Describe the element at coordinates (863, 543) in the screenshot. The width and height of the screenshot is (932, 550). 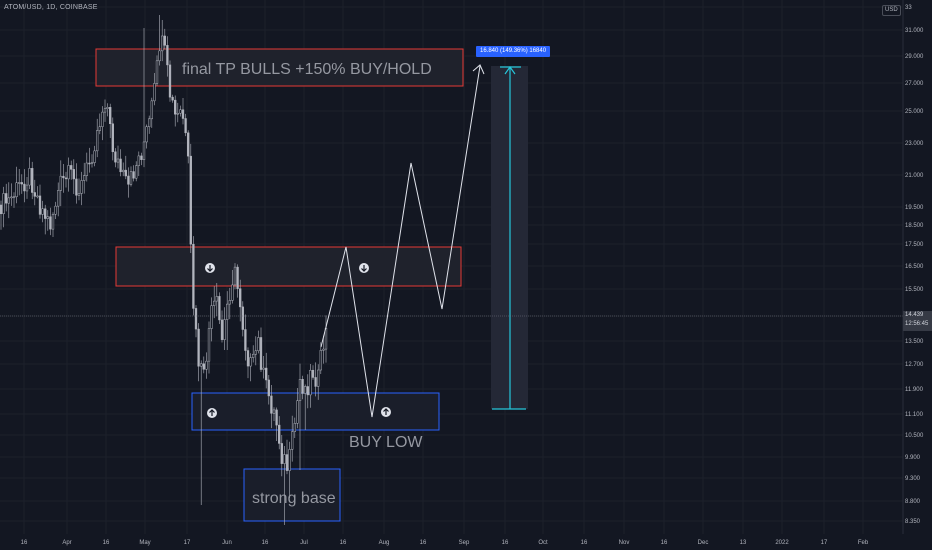
I see `time-tick-label: Feb` at that location.